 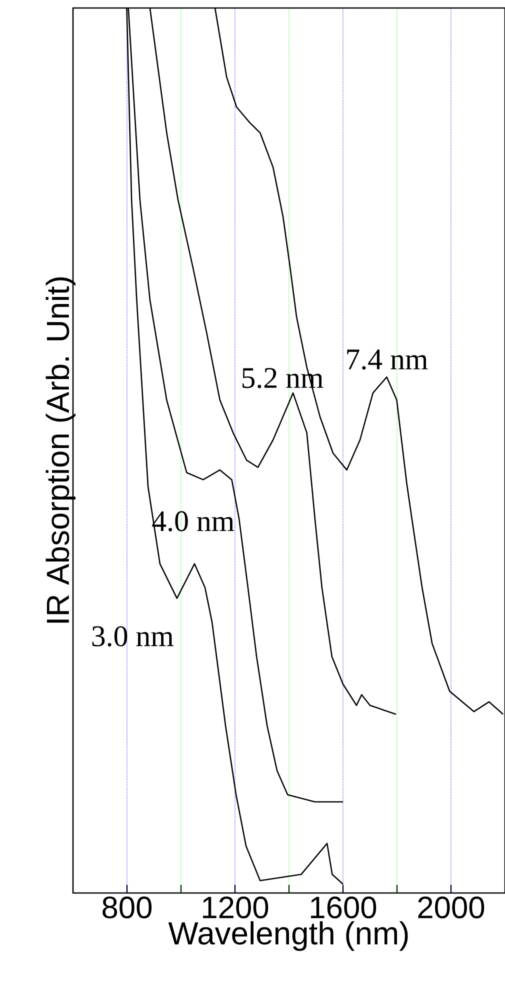 I want to click on series-label: 7.4 nm, so click(x=387, y=360).